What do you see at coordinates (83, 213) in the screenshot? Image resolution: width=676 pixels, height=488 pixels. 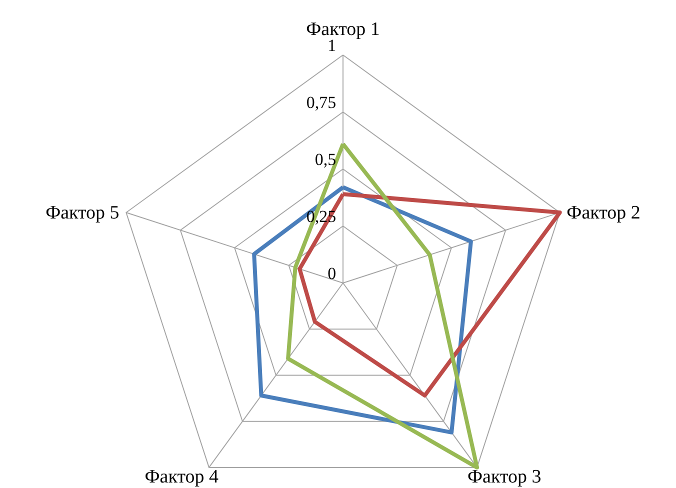 I see `spoke-label: Фактор 5` at bounding box center [83, 213].